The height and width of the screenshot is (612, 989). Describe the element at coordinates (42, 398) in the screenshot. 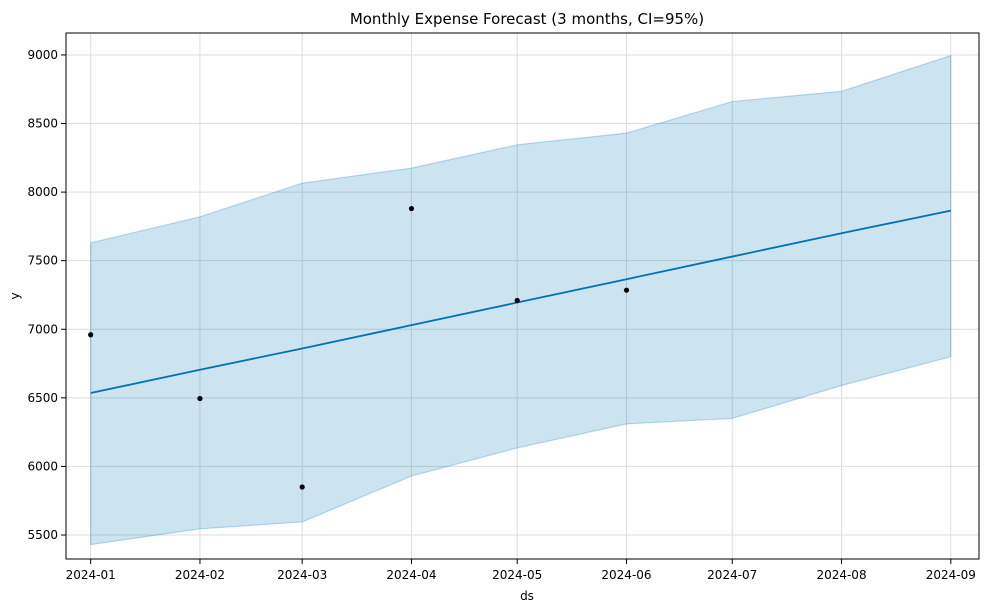

I see `y-tick-label: 6500` at that location.